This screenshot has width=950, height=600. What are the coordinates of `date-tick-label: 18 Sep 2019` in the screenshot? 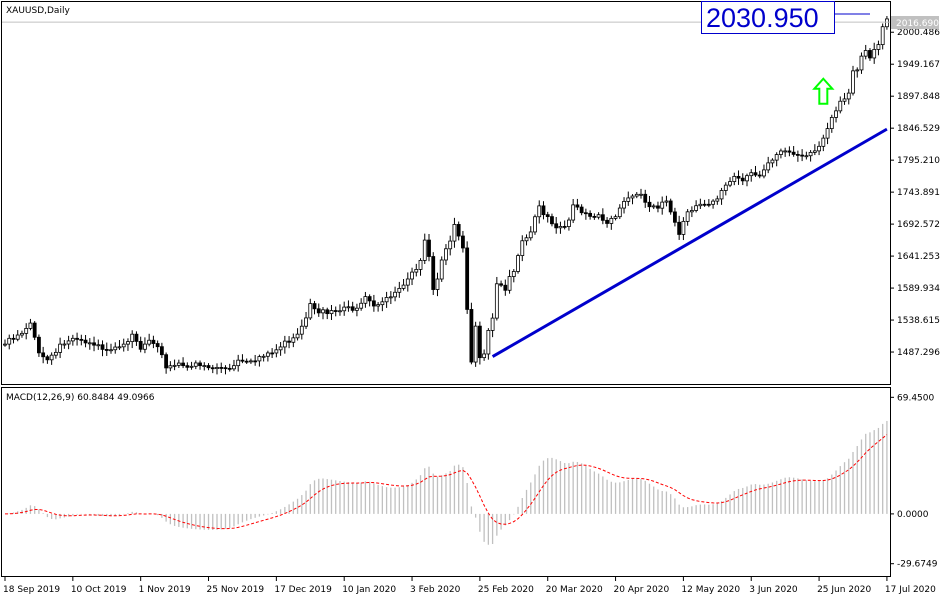 It's located at (31, 590).